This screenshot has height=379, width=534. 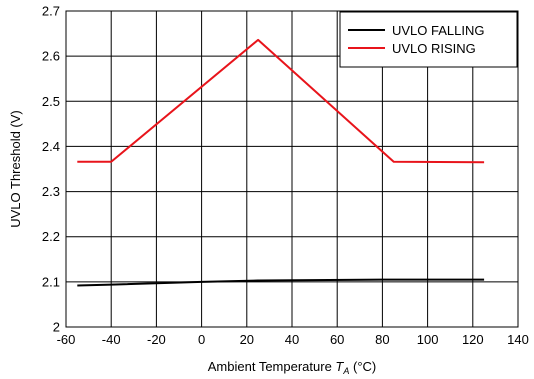 What do you see at coordinates (51, 281) in the screenshot?
I see `y-tick-label: 2.1` at bounding box center [51, 281].